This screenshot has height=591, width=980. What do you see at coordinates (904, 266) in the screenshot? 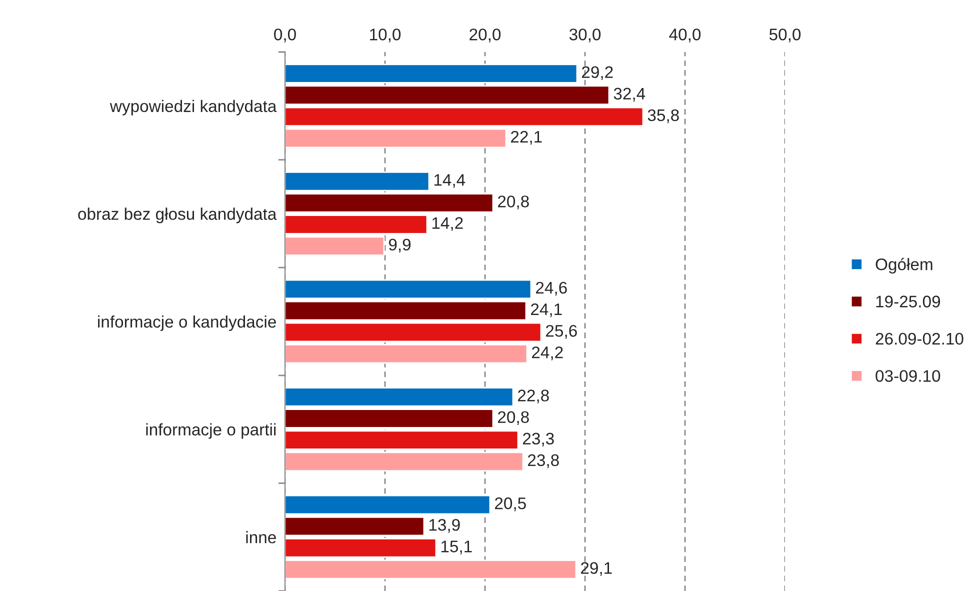
I see `legend-label: Ogółem` at bounding box center [904, 266].